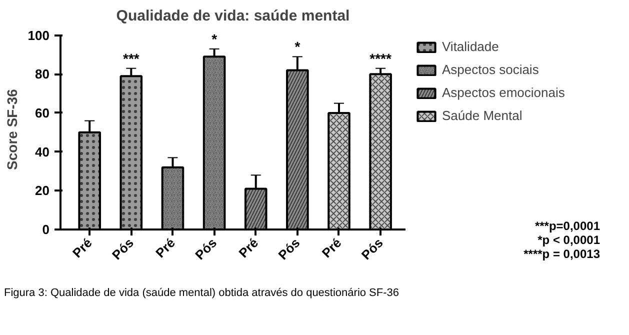 The width and height of the screenshot is (629, 335). What do you see at coordinates (202, 293) in the screenshot?
I see `text: Figura 3: Qualidade de vida (saúde mental) obtida através do questionário SF-36` at bounding box center [202, 293].